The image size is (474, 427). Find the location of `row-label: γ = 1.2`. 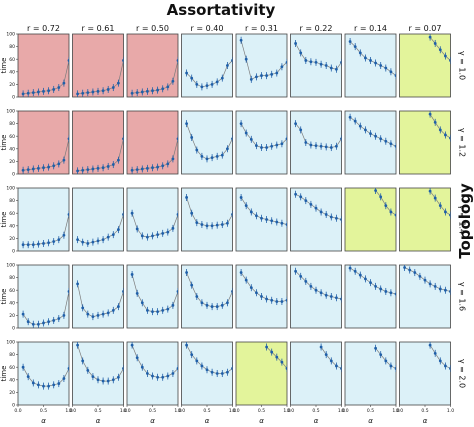

row-label: γ = 1.2 is located at coordinates (462, 142).